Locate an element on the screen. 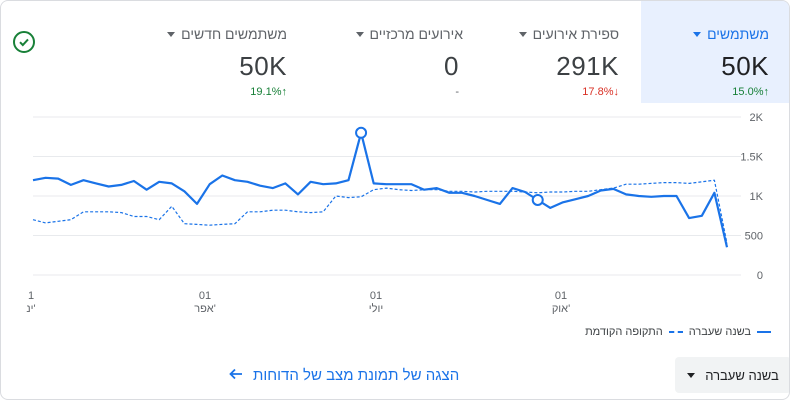 The height and width of the screenshot is (402, 792). view-link-text: הצגה של תמונת מצב של הדוחות is located at coordinates (356, 375).